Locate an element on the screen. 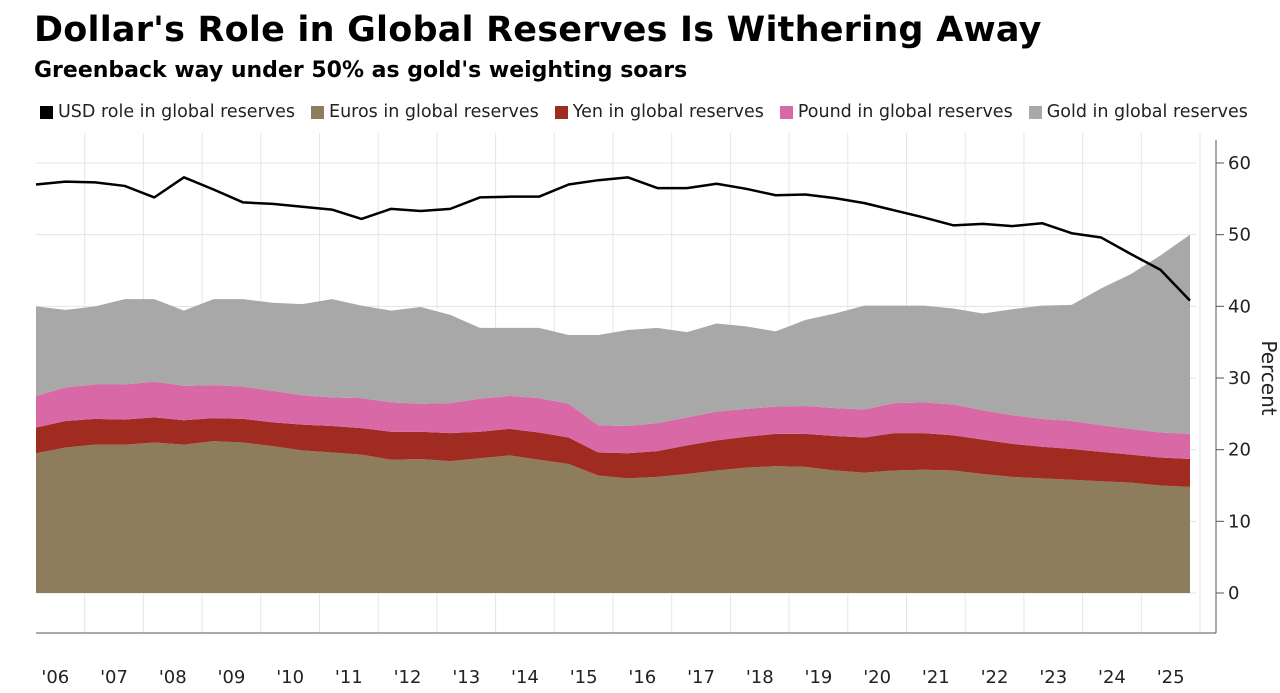 The image size is (1280, 693). legend-item-yen: Yen in global reserves is located at coordinates (659, 112).